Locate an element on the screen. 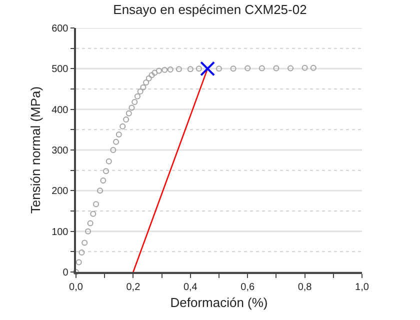  y-tick-label: 500 is located at coordinates (60, 70).